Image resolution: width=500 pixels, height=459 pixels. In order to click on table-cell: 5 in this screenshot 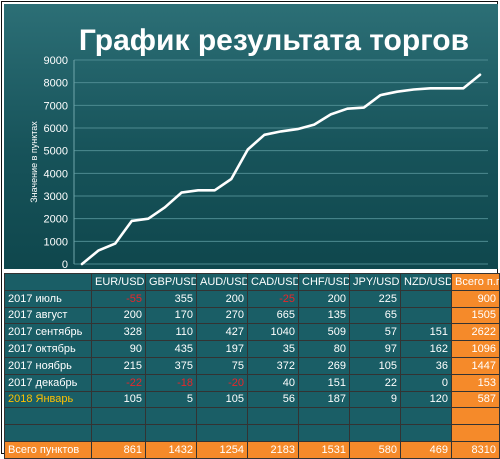, I will do `click(171, 399)`.